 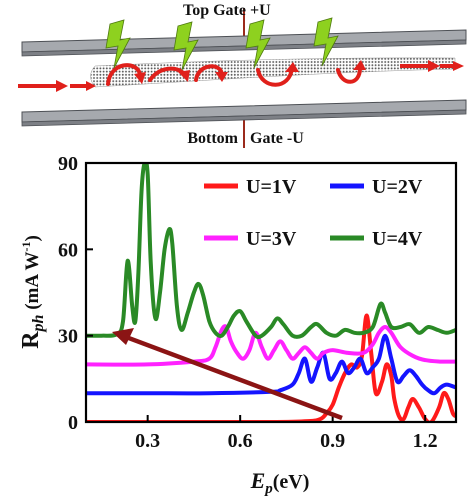 I want to click on x-tick-label: 0.6, so click(x=240, y=441).